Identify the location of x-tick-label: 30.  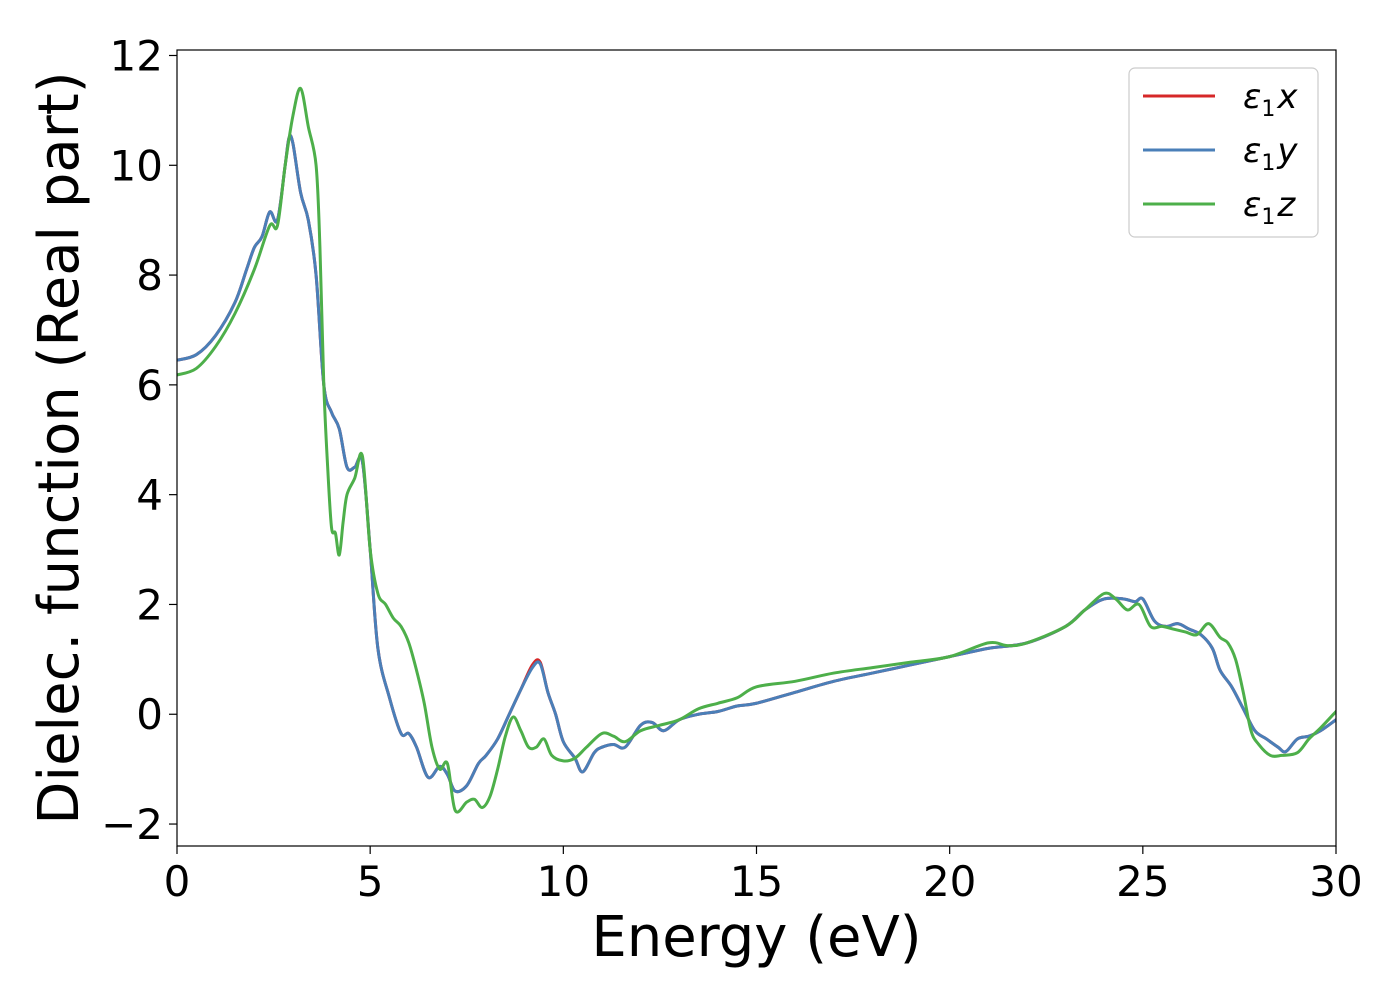
(1335, 881).